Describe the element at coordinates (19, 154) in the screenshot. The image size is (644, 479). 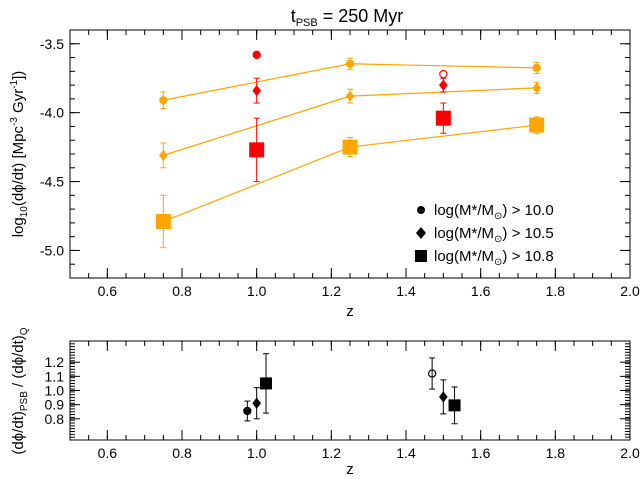
I see `top-y-axis-label: log10(dϕ/dt) [Mpc-3 Gyr-1])` at that location.